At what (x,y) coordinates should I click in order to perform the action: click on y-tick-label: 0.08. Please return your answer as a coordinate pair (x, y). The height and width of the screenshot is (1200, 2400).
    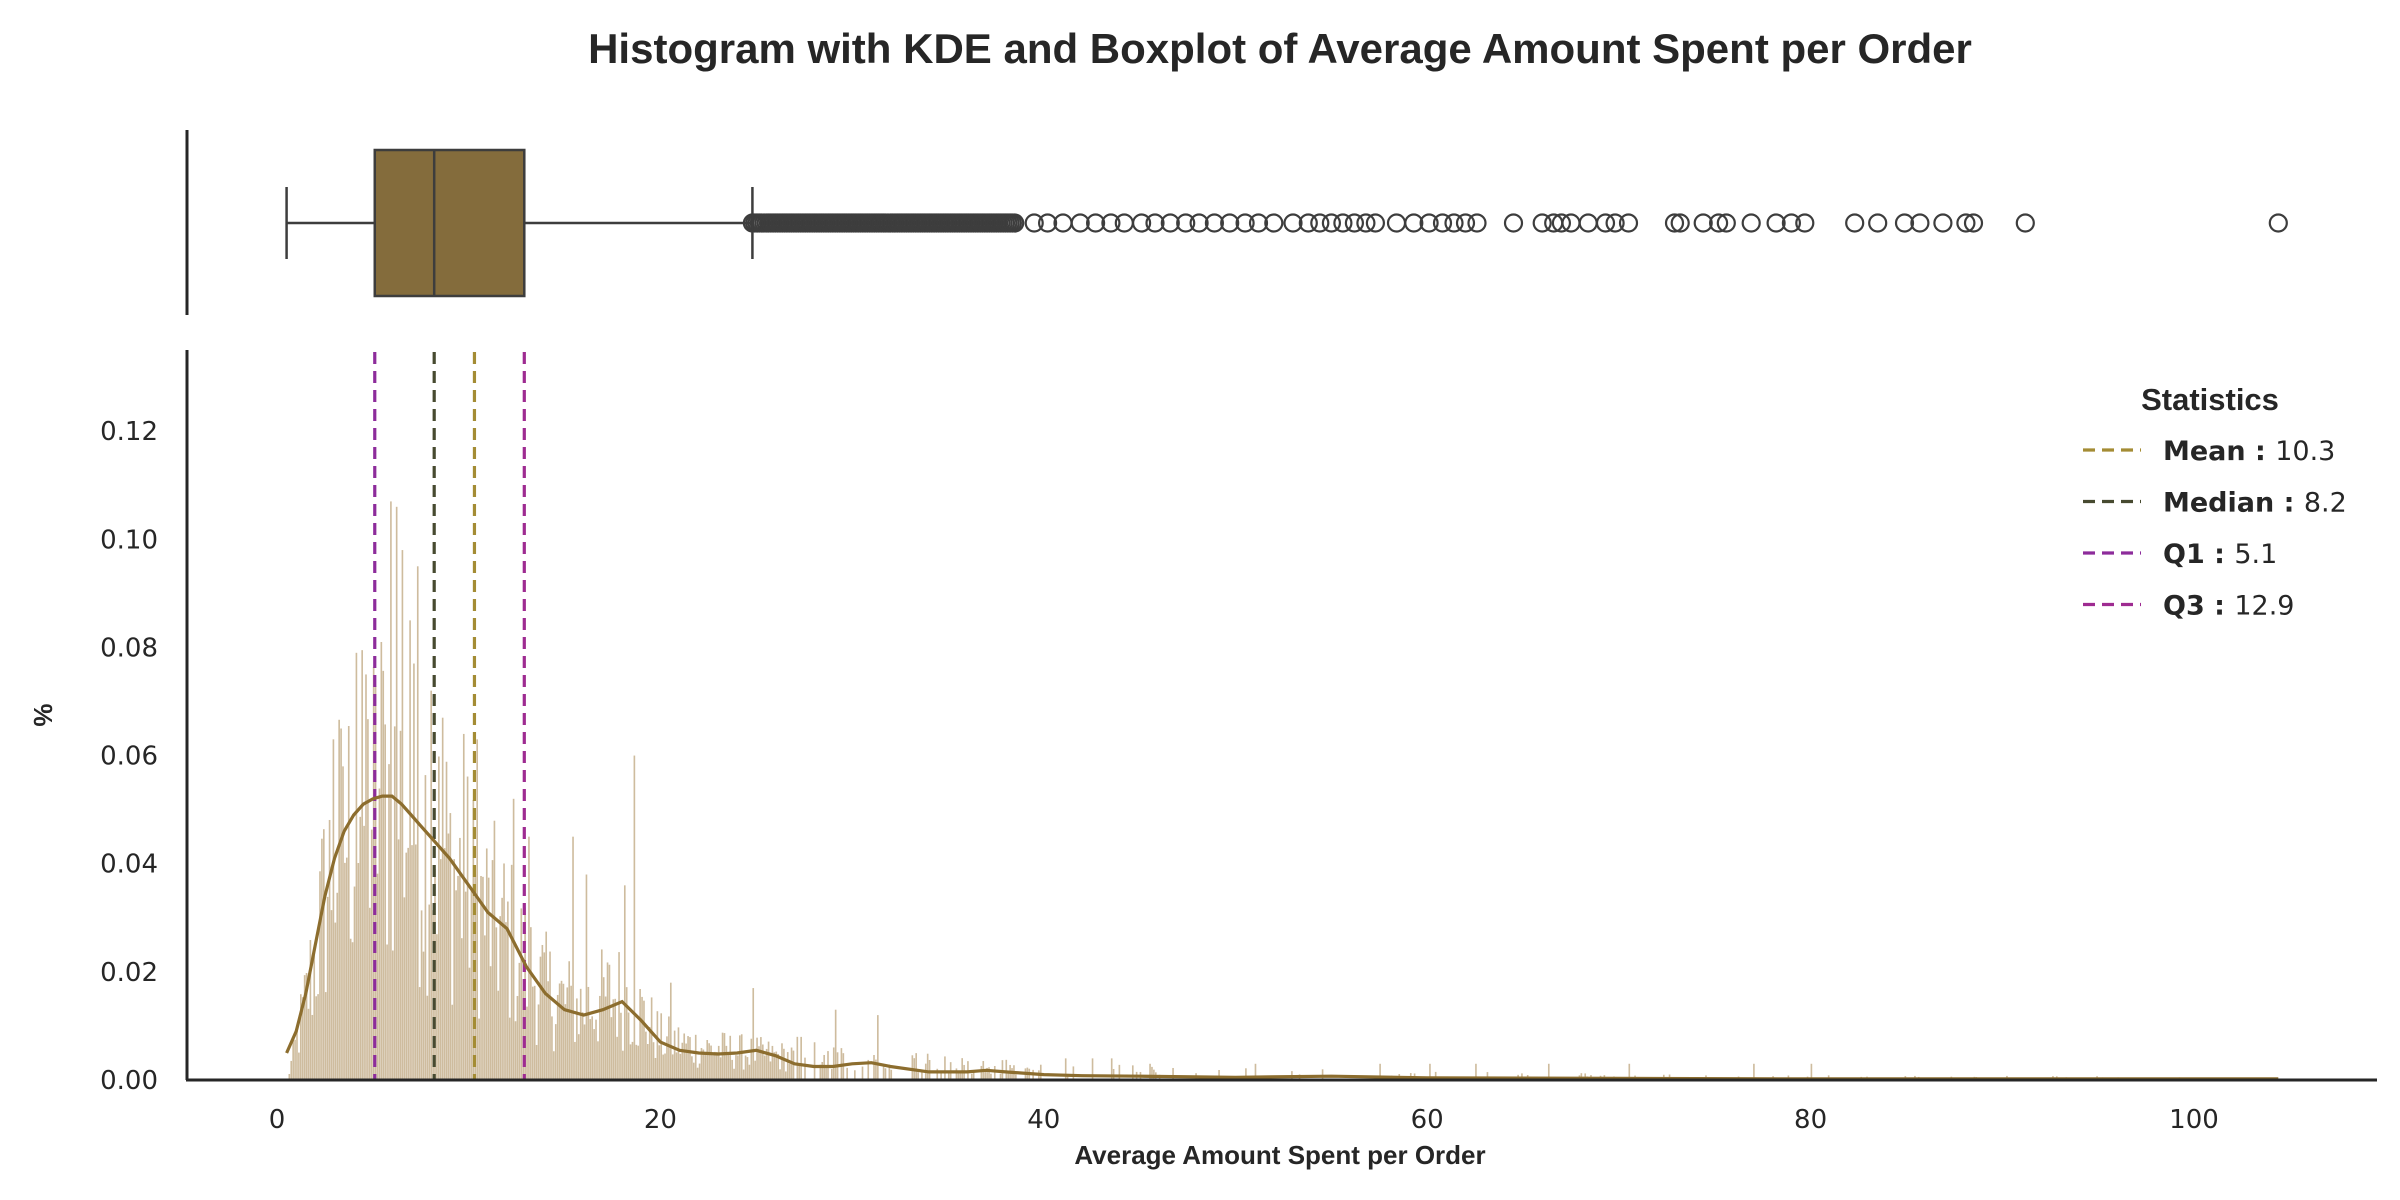
    Looking at the image, I should click on (129, 648).